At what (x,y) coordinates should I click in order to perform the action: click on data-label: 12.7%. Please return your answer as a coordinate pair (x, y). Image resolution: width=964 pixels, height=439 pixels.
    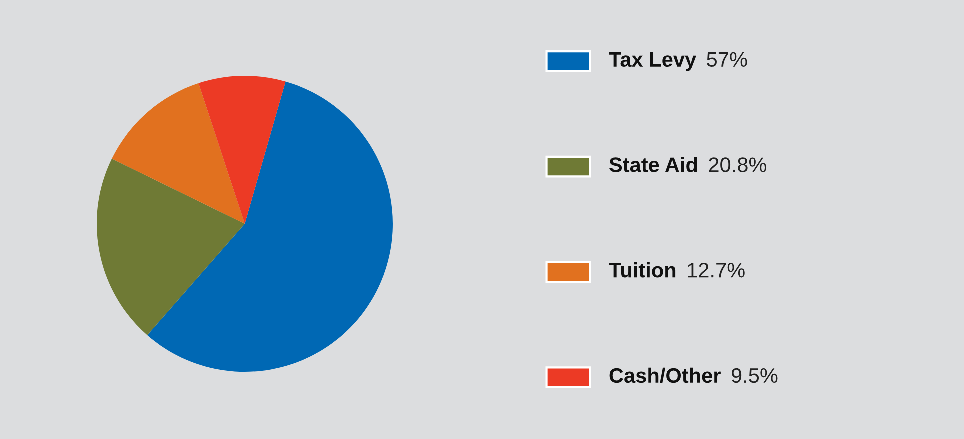
    Looking at the image, I should click on (716, 270).